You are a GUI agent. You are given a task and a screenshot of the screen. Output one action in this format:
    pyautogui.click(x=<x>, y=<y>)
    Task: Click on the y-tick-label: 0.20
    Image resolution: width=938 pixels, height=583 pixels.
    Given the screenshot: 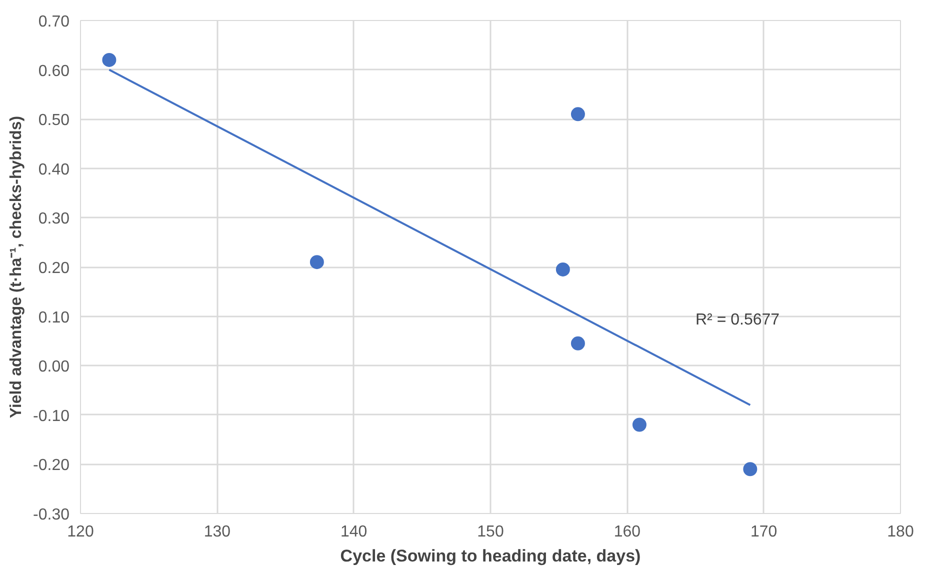 What is the action you would take?
    pyautogui.click(x=54, y=268)
    